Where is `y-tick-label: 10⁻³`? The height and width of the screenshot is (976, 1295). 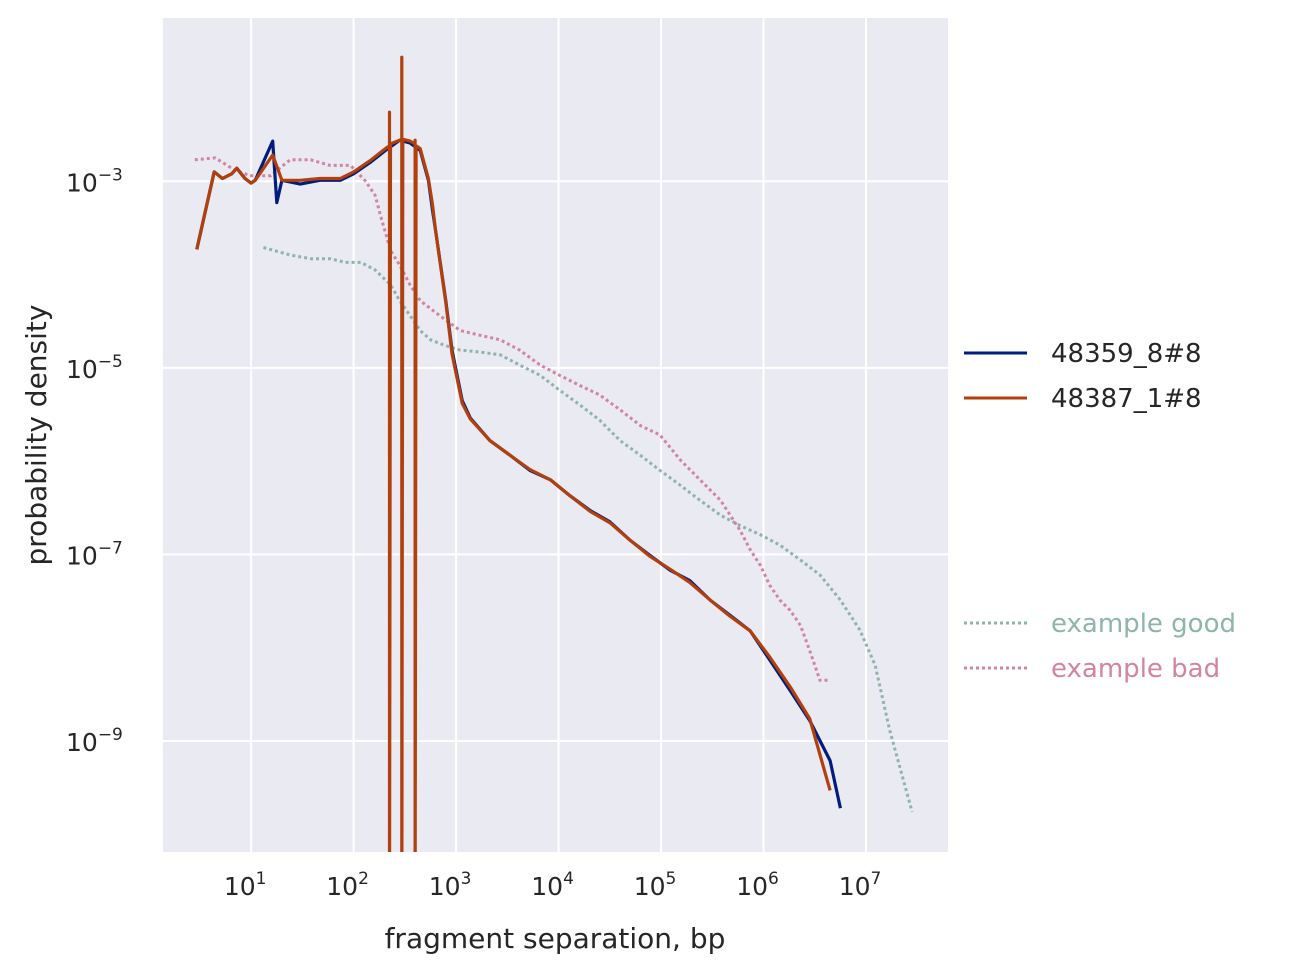 y-tick-label: 10⁻³ is located at coordinates (94, 181).